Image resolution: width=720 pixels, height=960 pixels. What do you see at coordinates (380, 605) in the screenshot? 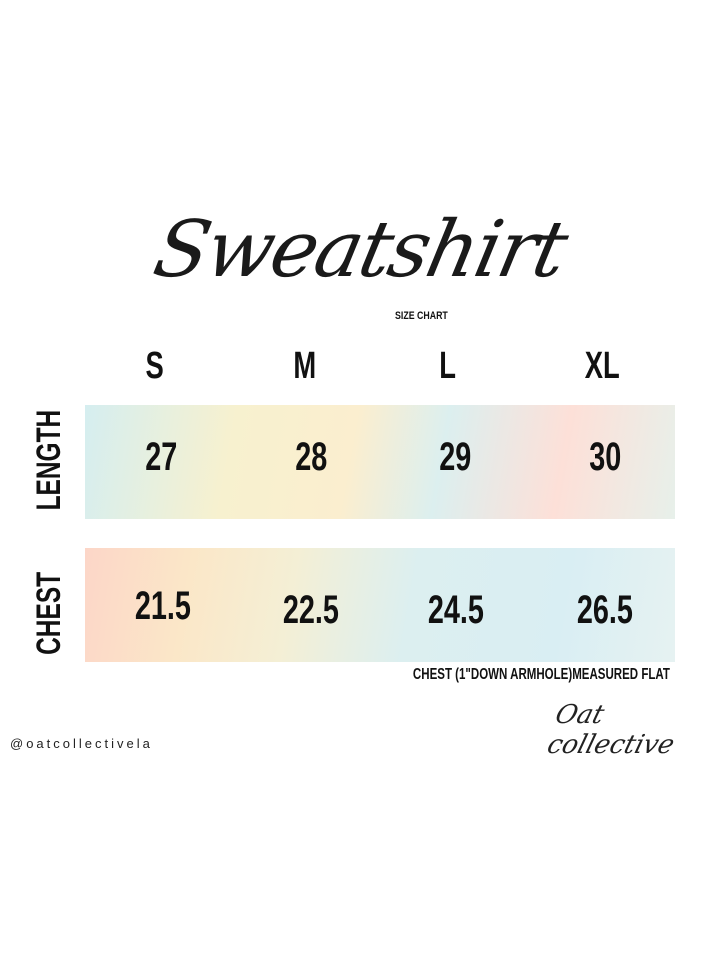
I see `chest-row: 21.5 22.5 24.5 26.5` at bounding box center [380, 605].